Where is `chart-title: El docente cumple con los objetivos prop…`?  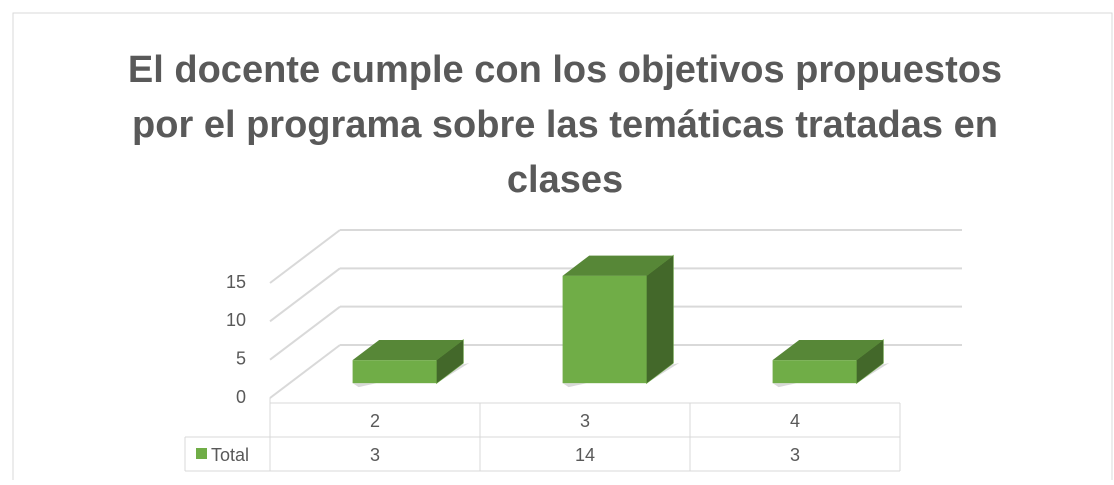
chart-title: El docente cumple con los objetivos prop… is located at coordinates (565, 70).